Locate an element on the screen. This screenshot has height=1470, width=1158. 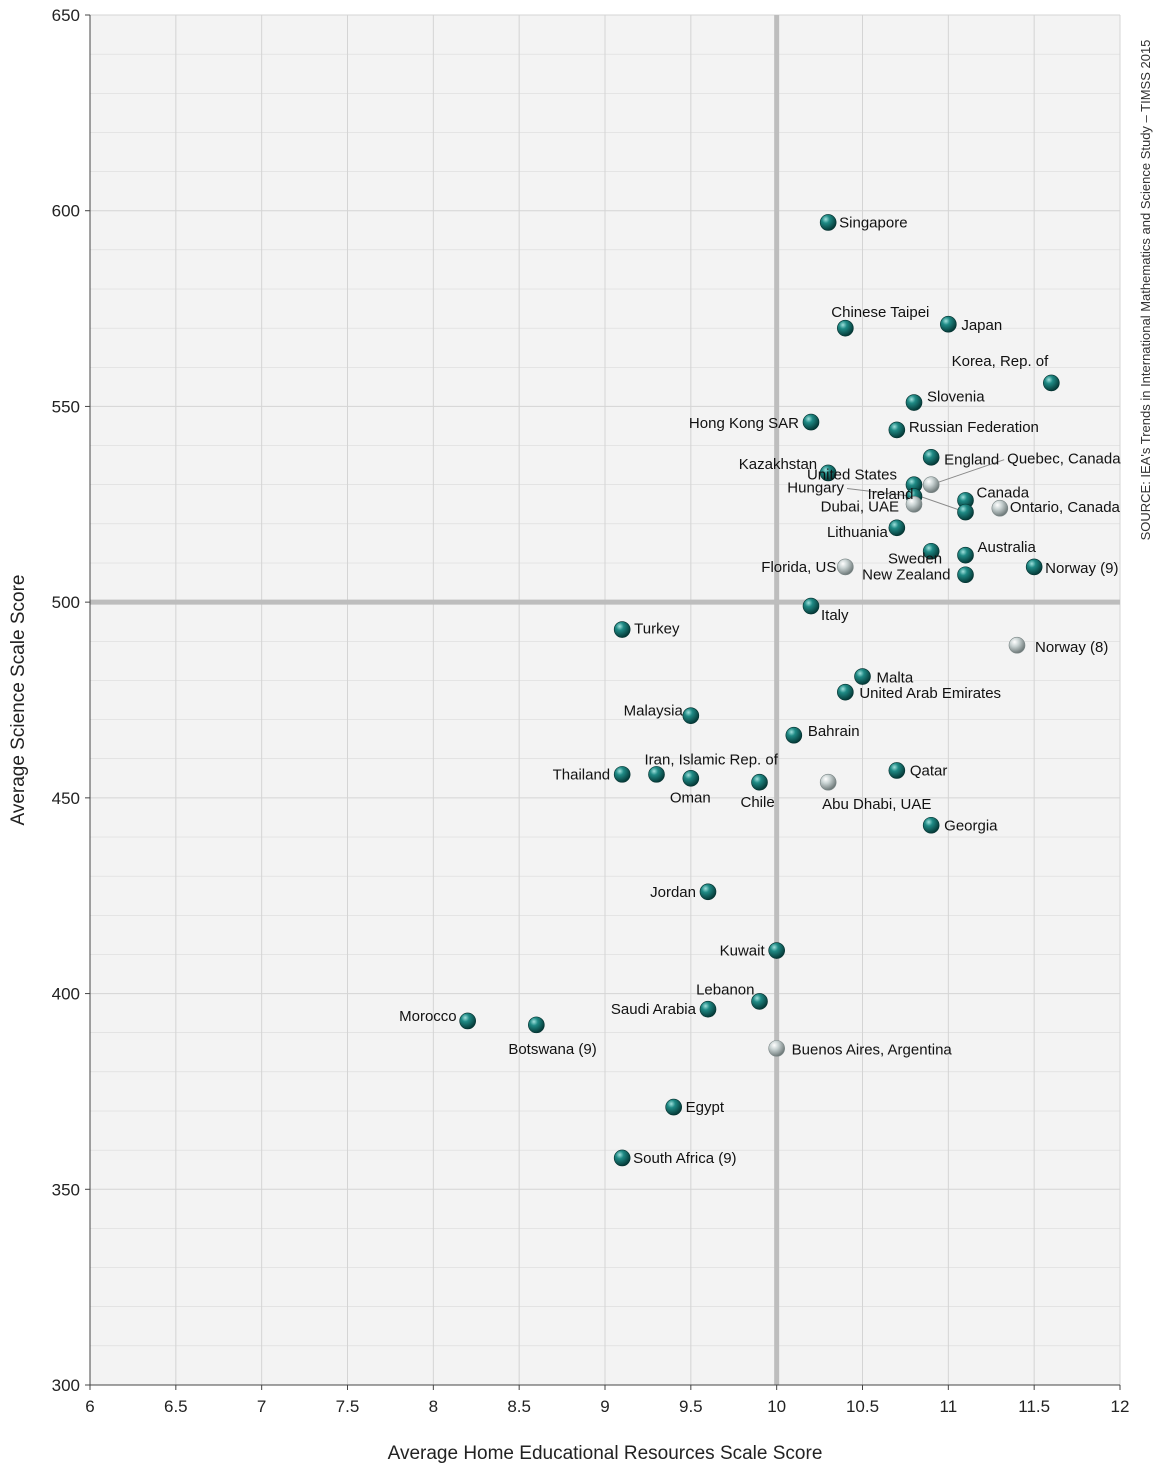
x-tick-label: 9 is located at coordinates (604, 1406).